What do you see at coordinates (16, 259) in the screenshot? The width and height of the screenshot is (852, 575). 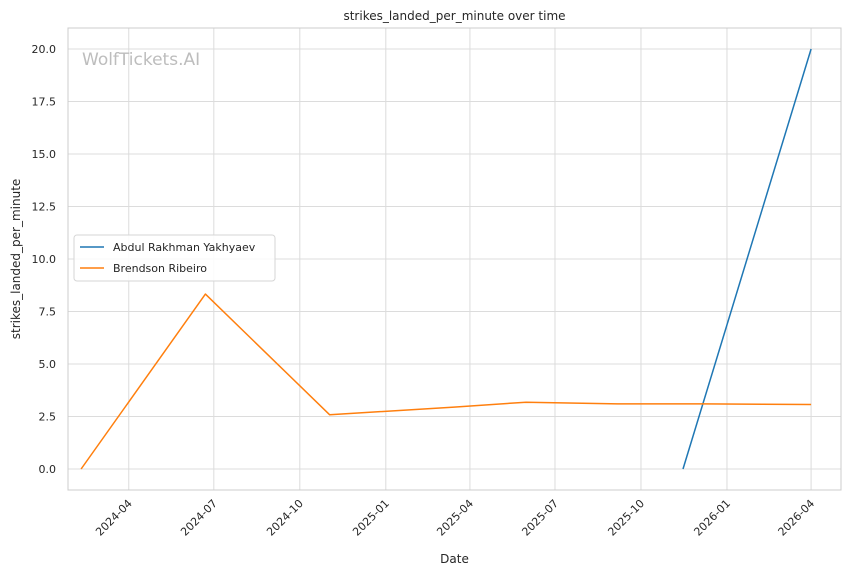 I see `y-axis-title: strikes_landed_per_minute` at bounding box center [16, 259].